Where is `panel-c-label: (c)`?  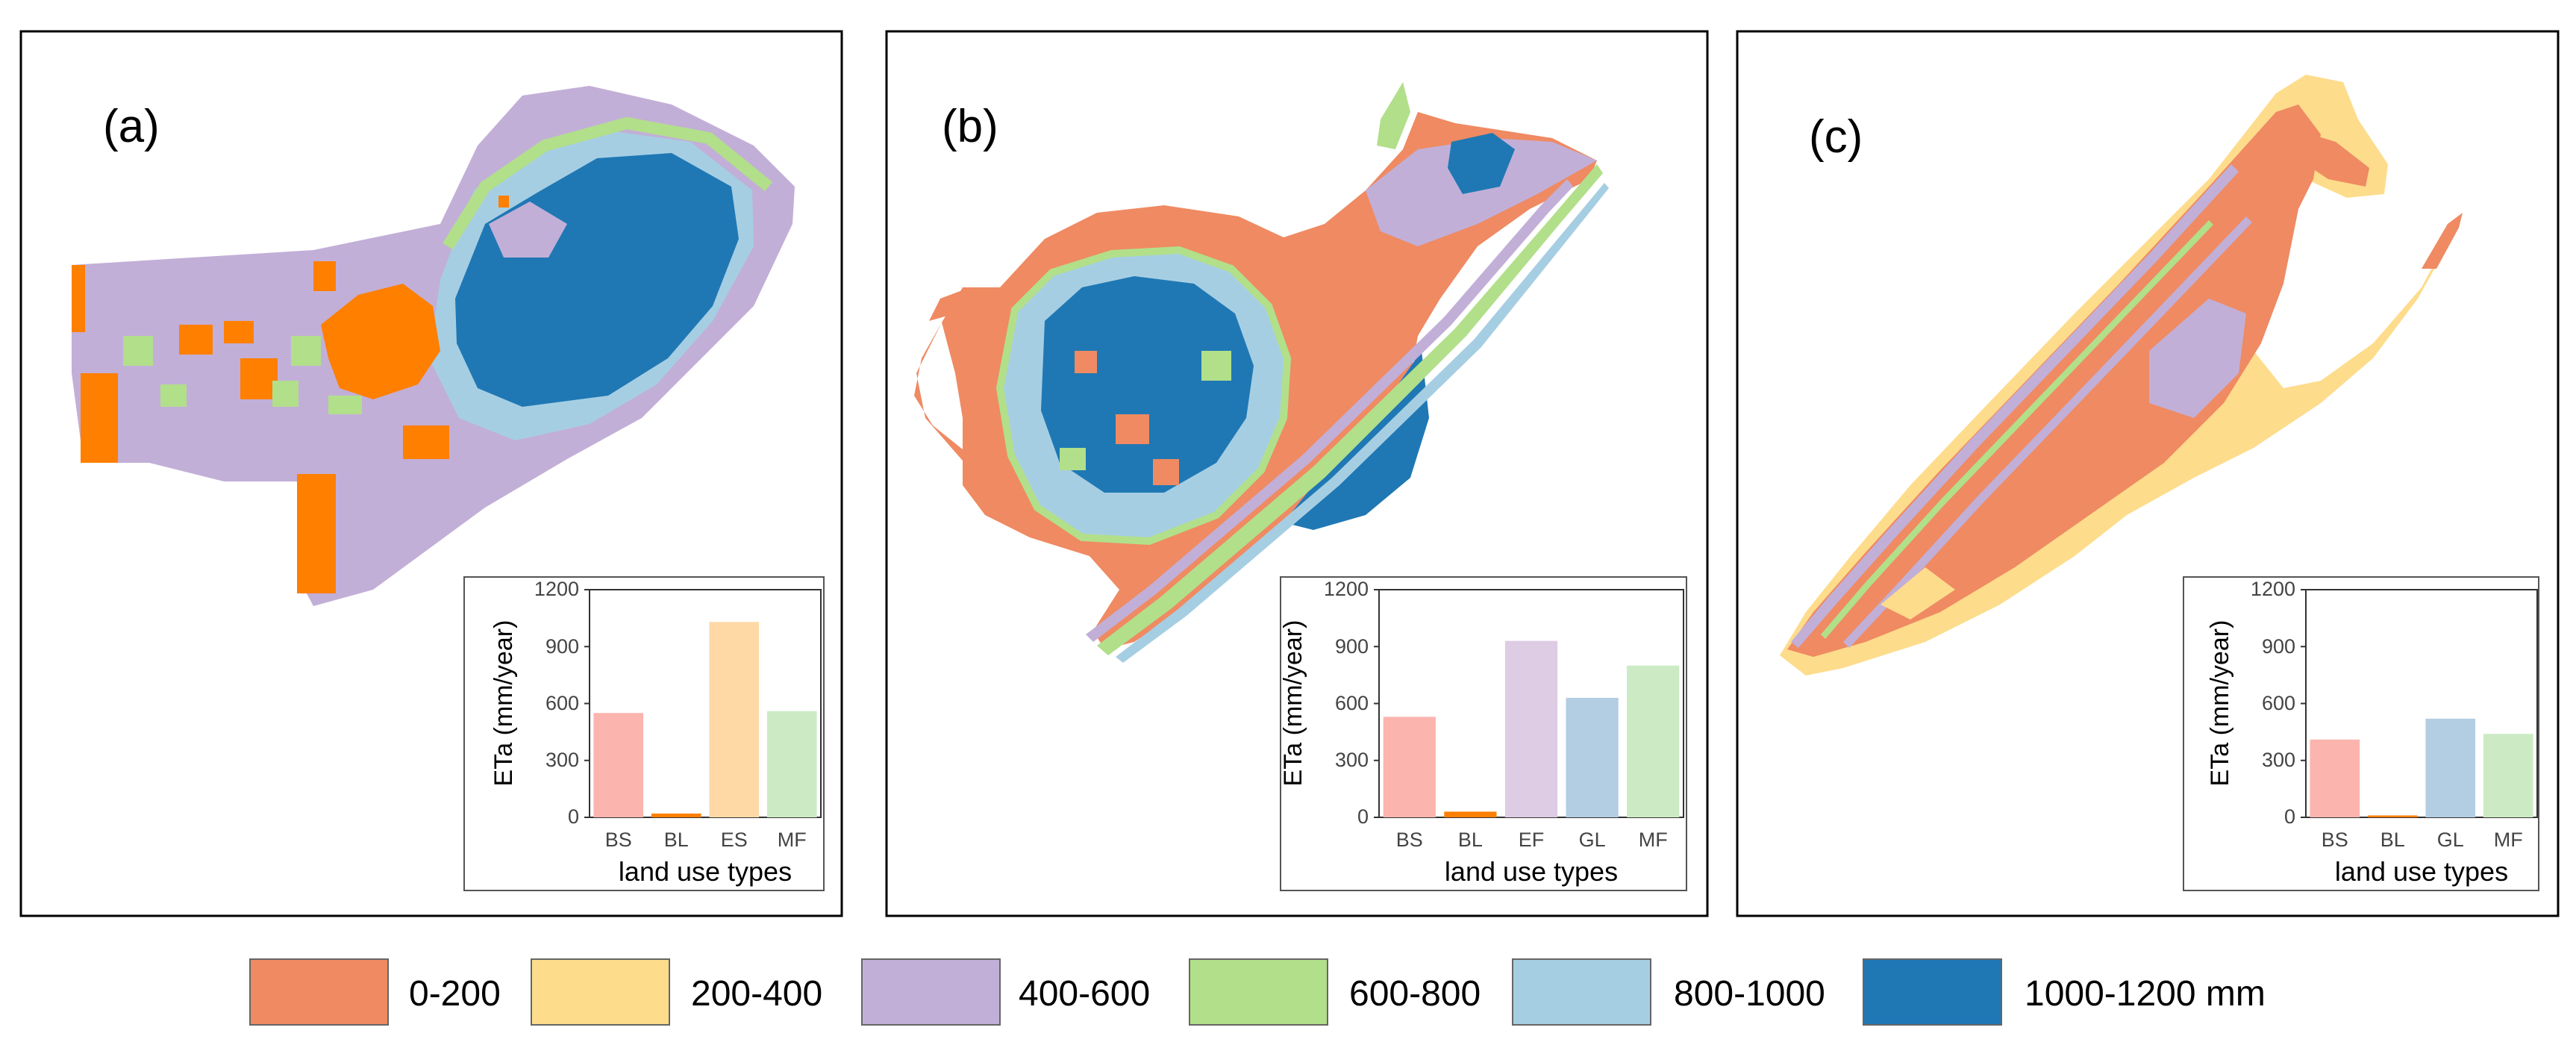
panel-c-label: (c) is located at coordinates (1836, 137).